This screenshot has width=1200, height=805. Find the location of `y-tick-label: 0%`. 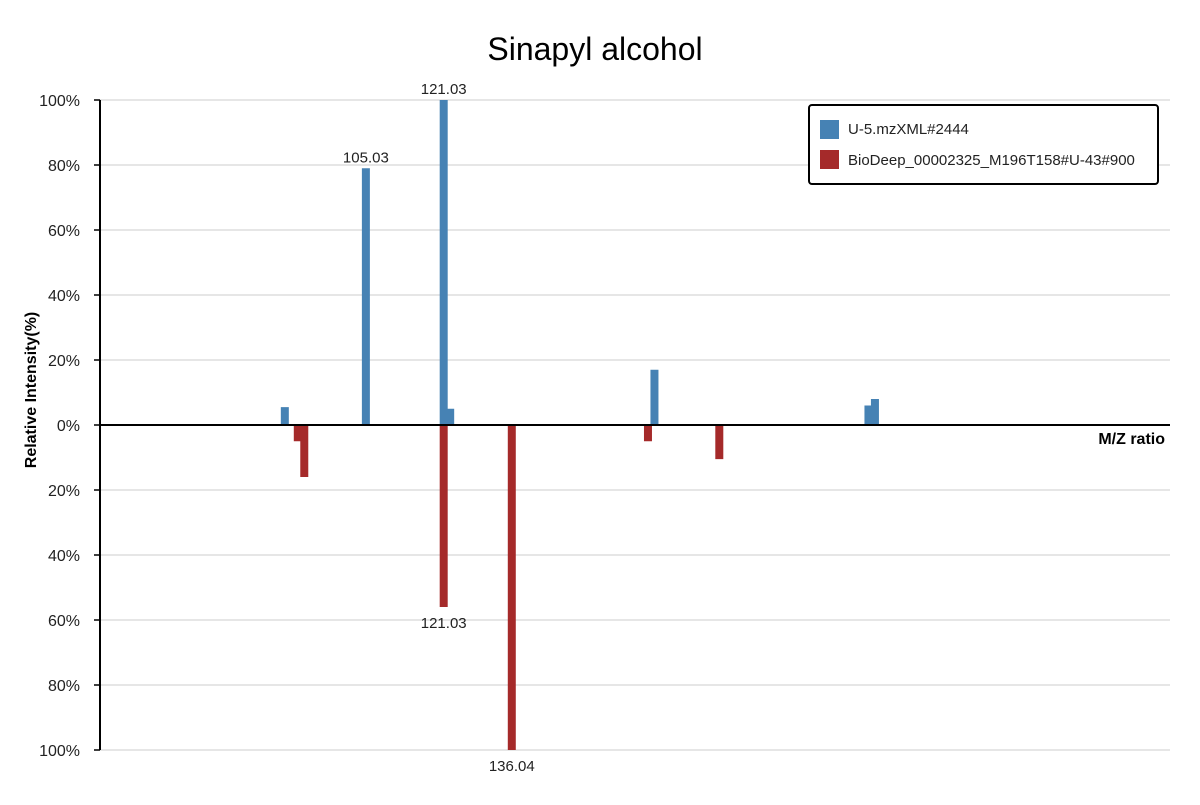

y-tick-label: 0% is located at coordinates (68, 426).